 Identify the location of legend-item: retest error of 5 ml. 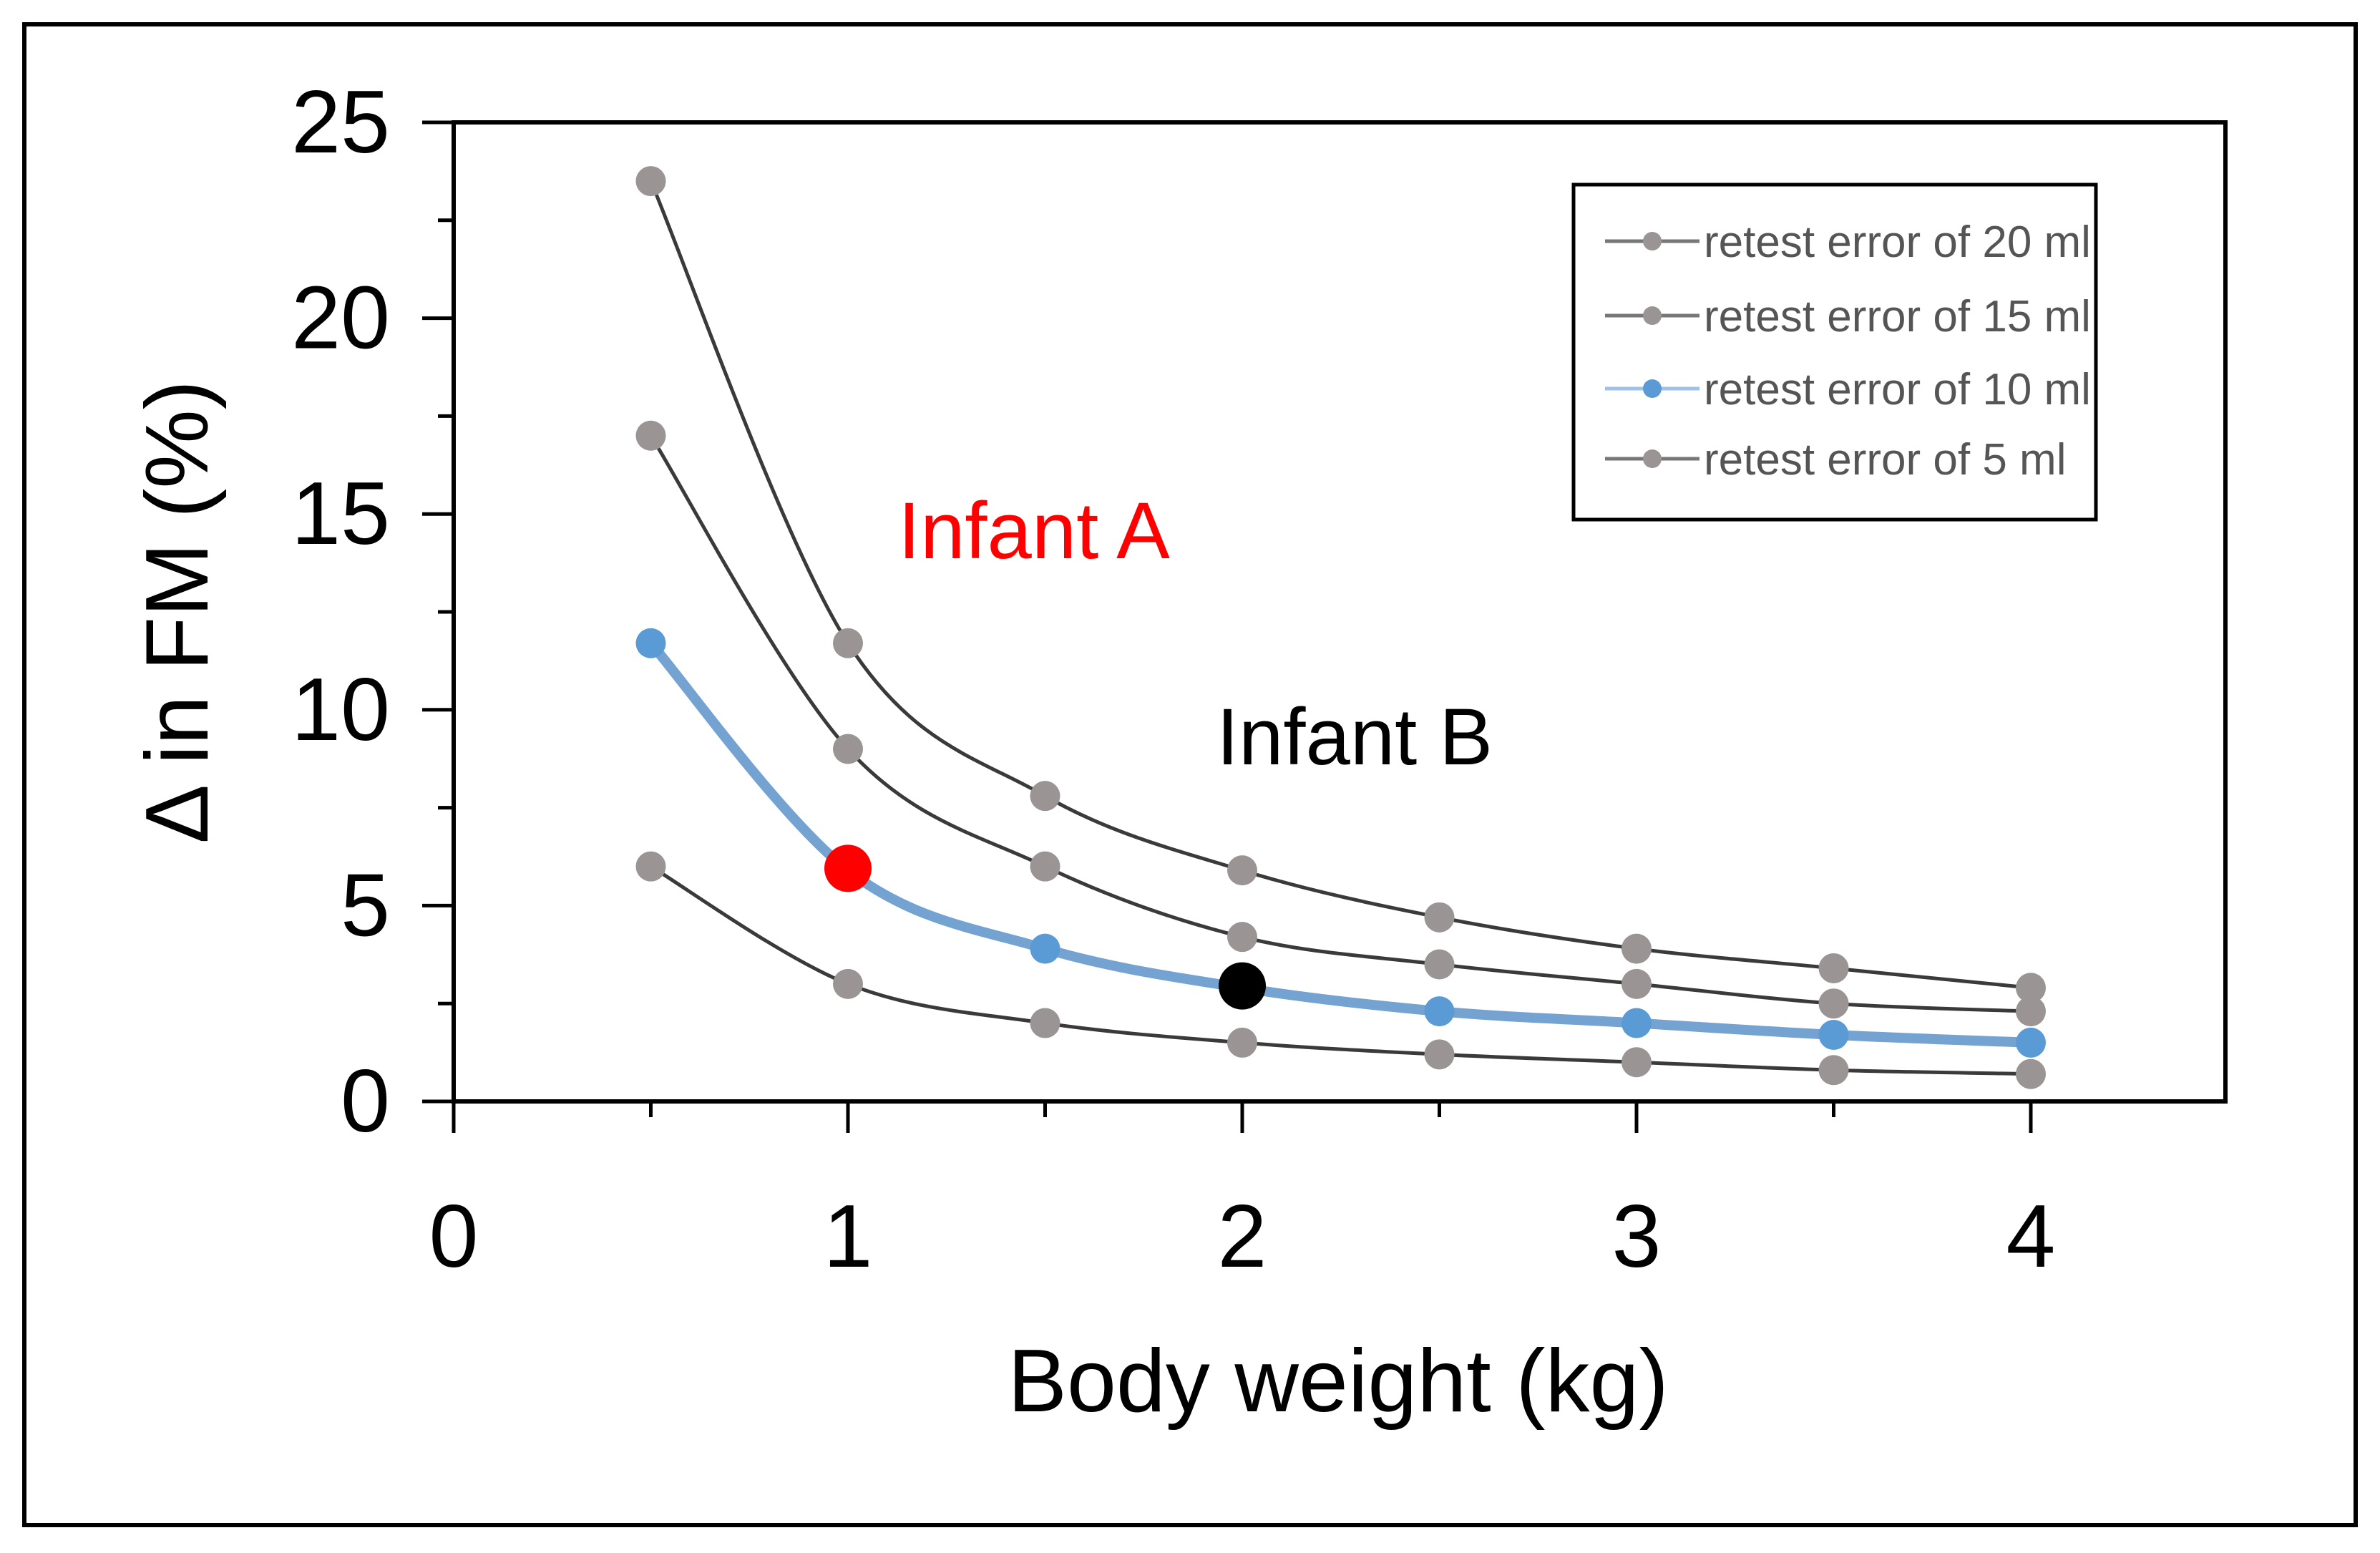
(1835, 460).